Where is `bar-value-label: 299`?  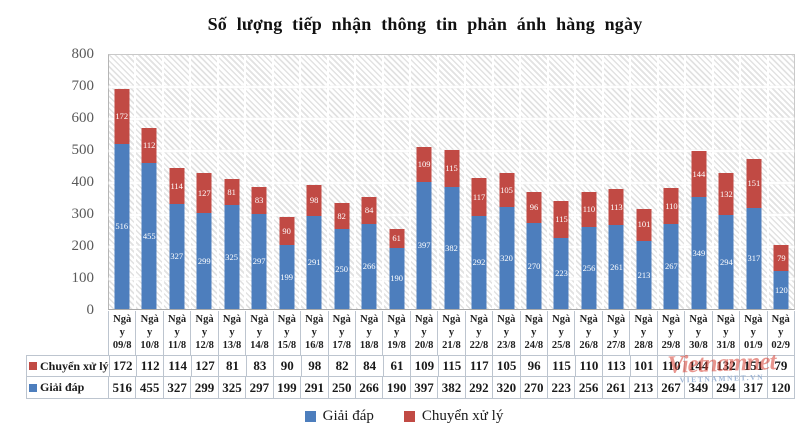 bar-value-label: 299 is located at coordinates (204, 260).